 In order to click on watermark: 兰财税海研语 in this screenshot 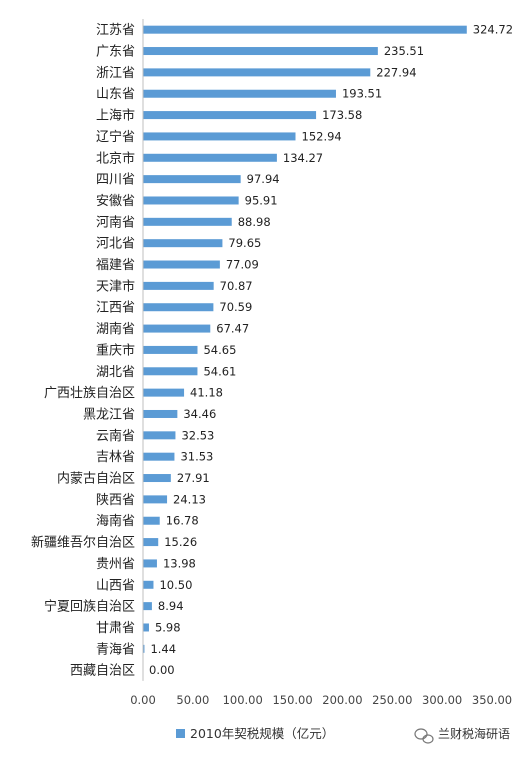, I will do `click(462, 735)`.